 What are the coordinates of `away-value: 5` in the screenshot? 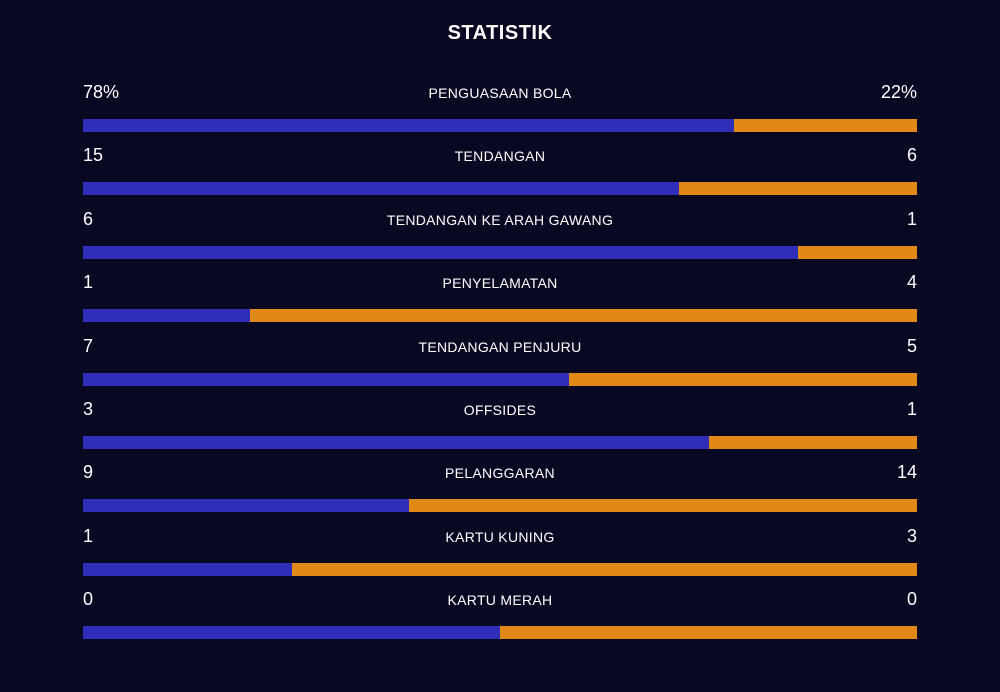 It's located at (911, 345).